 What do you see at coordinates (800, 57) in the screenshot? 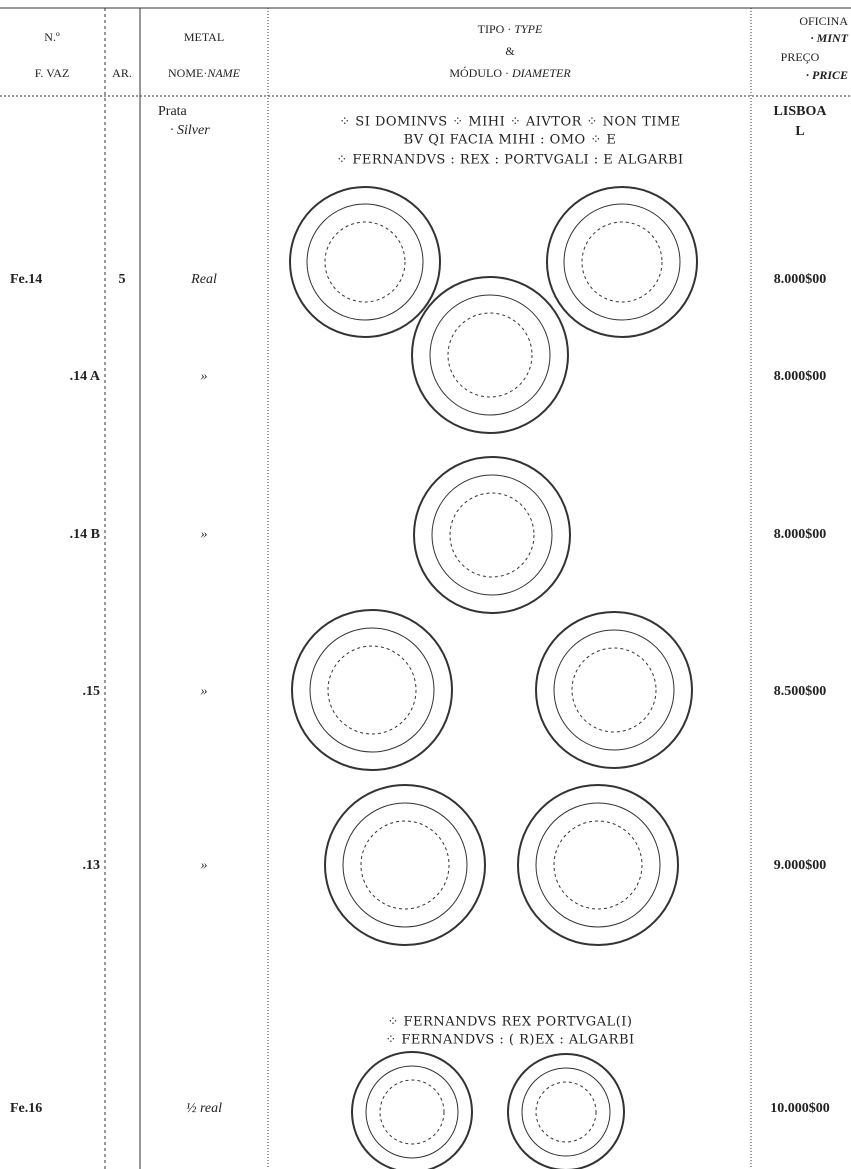
I see `header-preco: PREÇO` at bounding box center [800, 57].